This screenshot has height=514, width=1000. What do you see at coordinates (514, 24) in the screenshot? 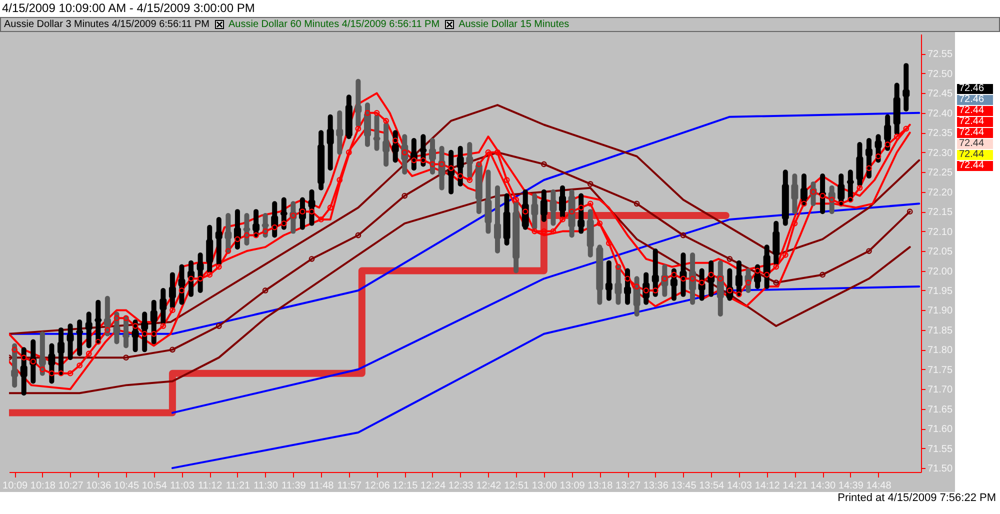
I see `text: Aussie Dollar 15 Minutes` at bounding box center [514, 24].